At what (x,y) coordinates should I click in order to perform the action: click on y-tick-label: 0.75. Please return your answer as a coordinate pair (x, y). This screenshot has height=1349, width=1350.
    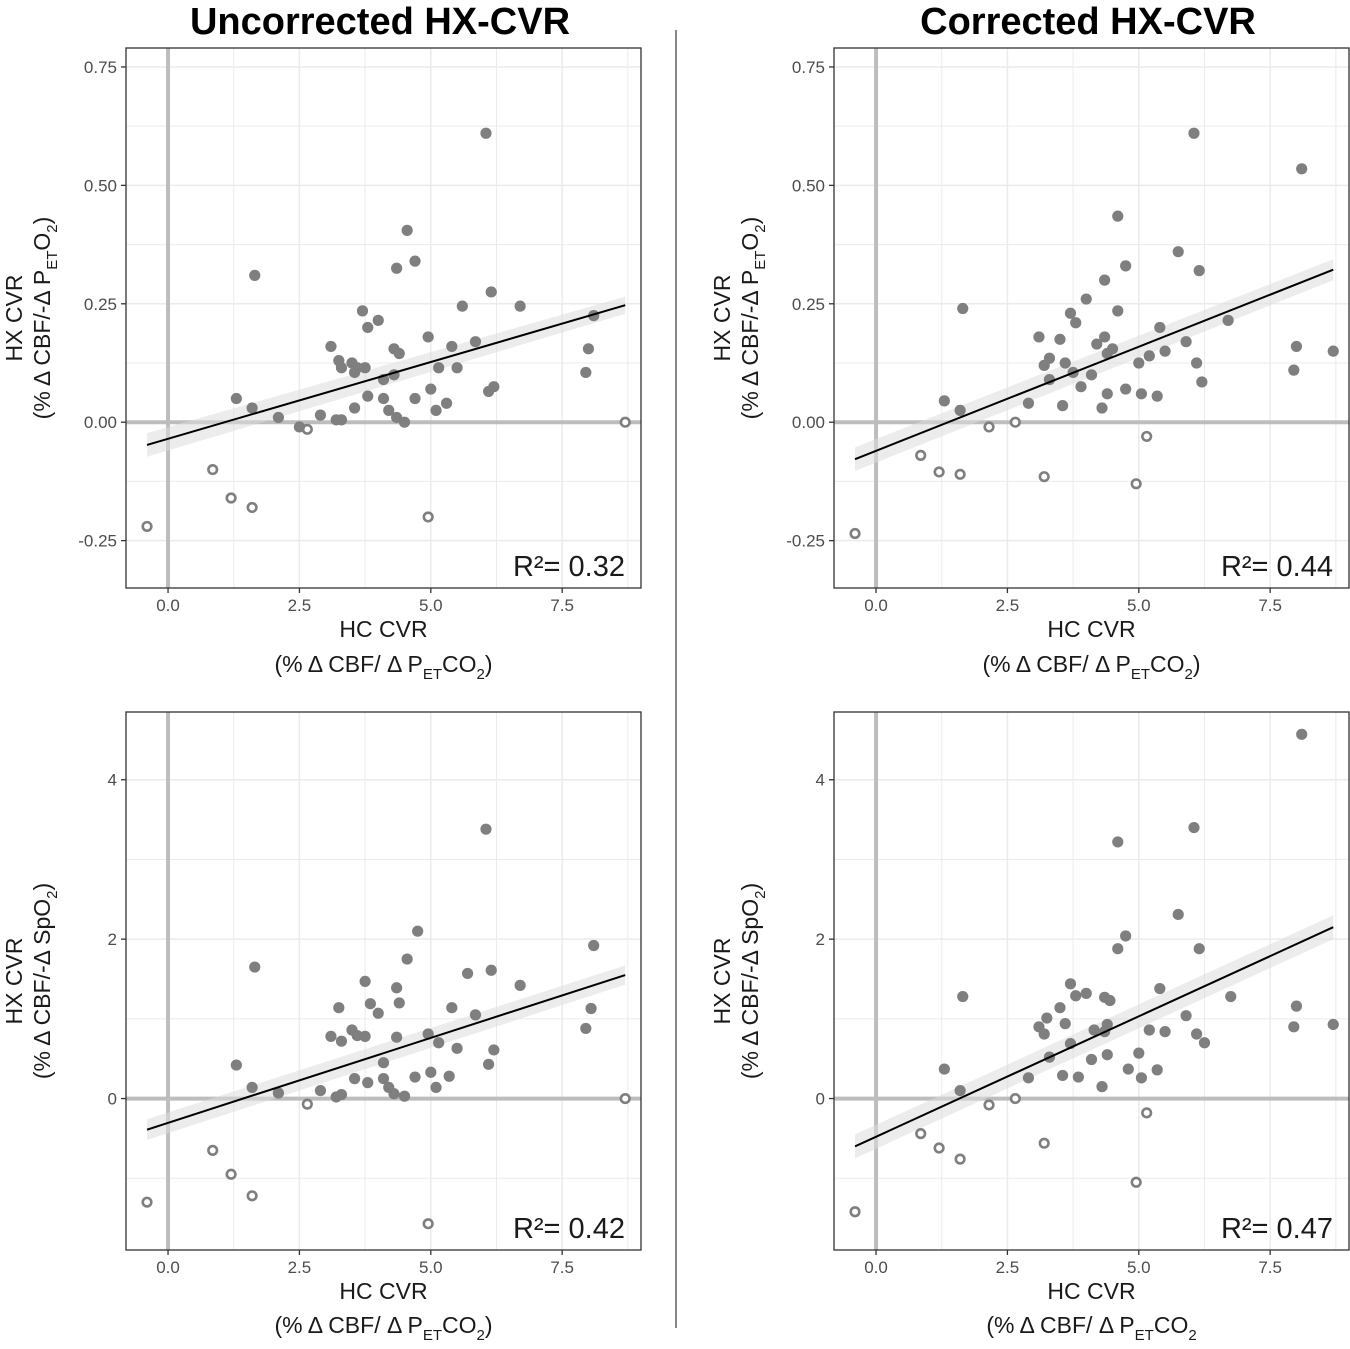
    Looking at the image, I should click on (100, 67).